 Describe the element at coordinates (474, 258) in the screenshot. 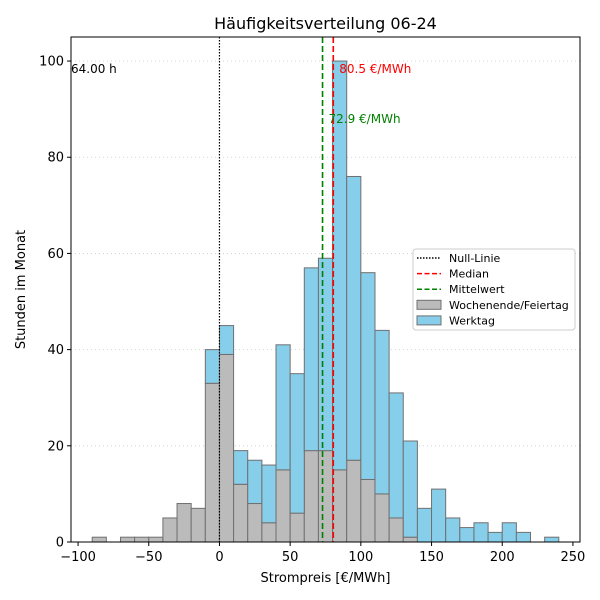

I see `legend-label: Null-Linie` at that location.